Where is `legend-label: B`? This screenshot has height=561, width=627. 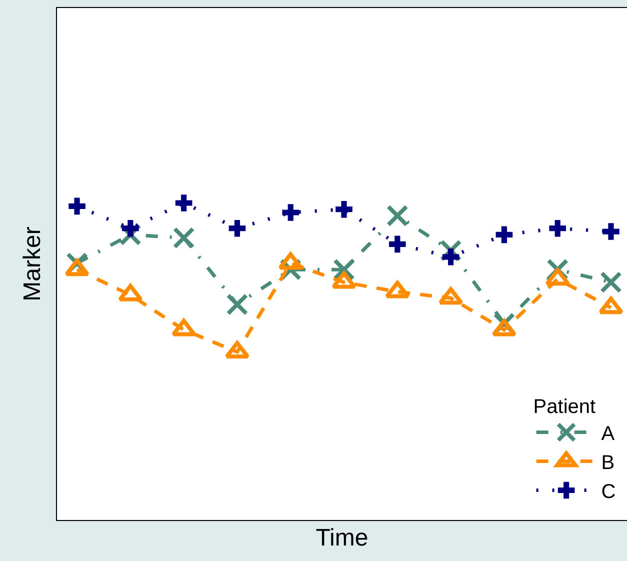 legend-label: B is located at coordinates (608, 463).